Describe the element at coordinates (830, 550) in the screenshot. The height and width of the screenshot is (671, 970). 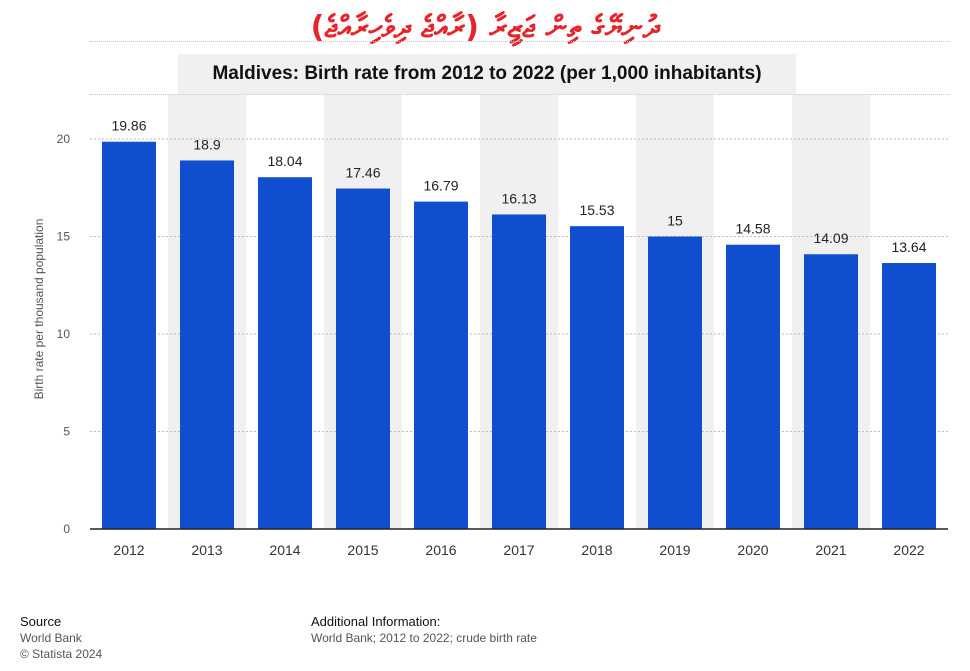
I see `x-tick-label: 2021` at that location.